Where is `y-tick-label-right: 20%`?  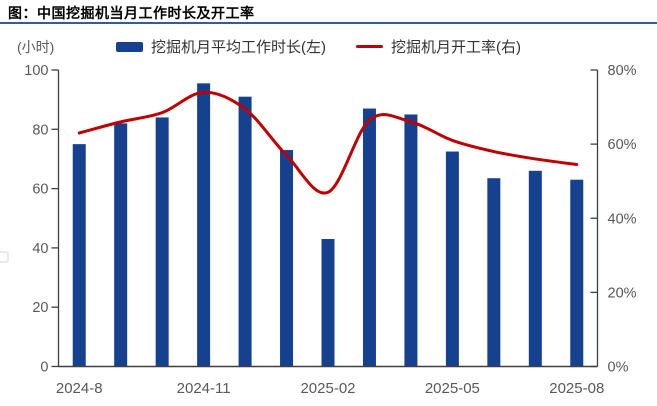
y-tick-label-right: 20% is located at coordinates (622, 293).